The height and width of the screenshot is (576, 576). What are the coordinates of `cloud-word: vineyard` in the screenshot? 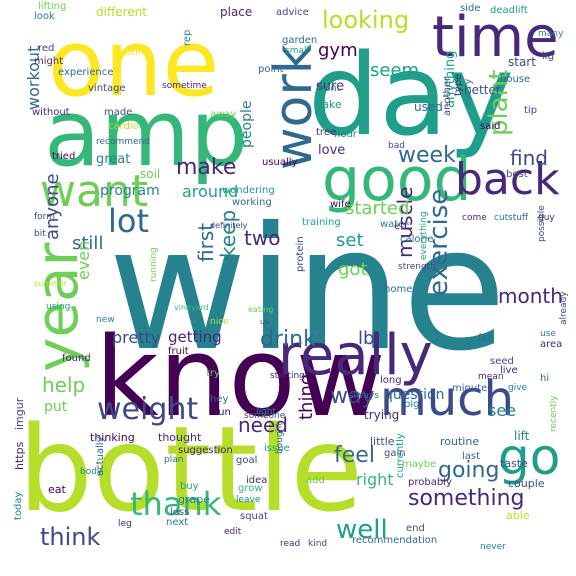 It's located at (191, 307).